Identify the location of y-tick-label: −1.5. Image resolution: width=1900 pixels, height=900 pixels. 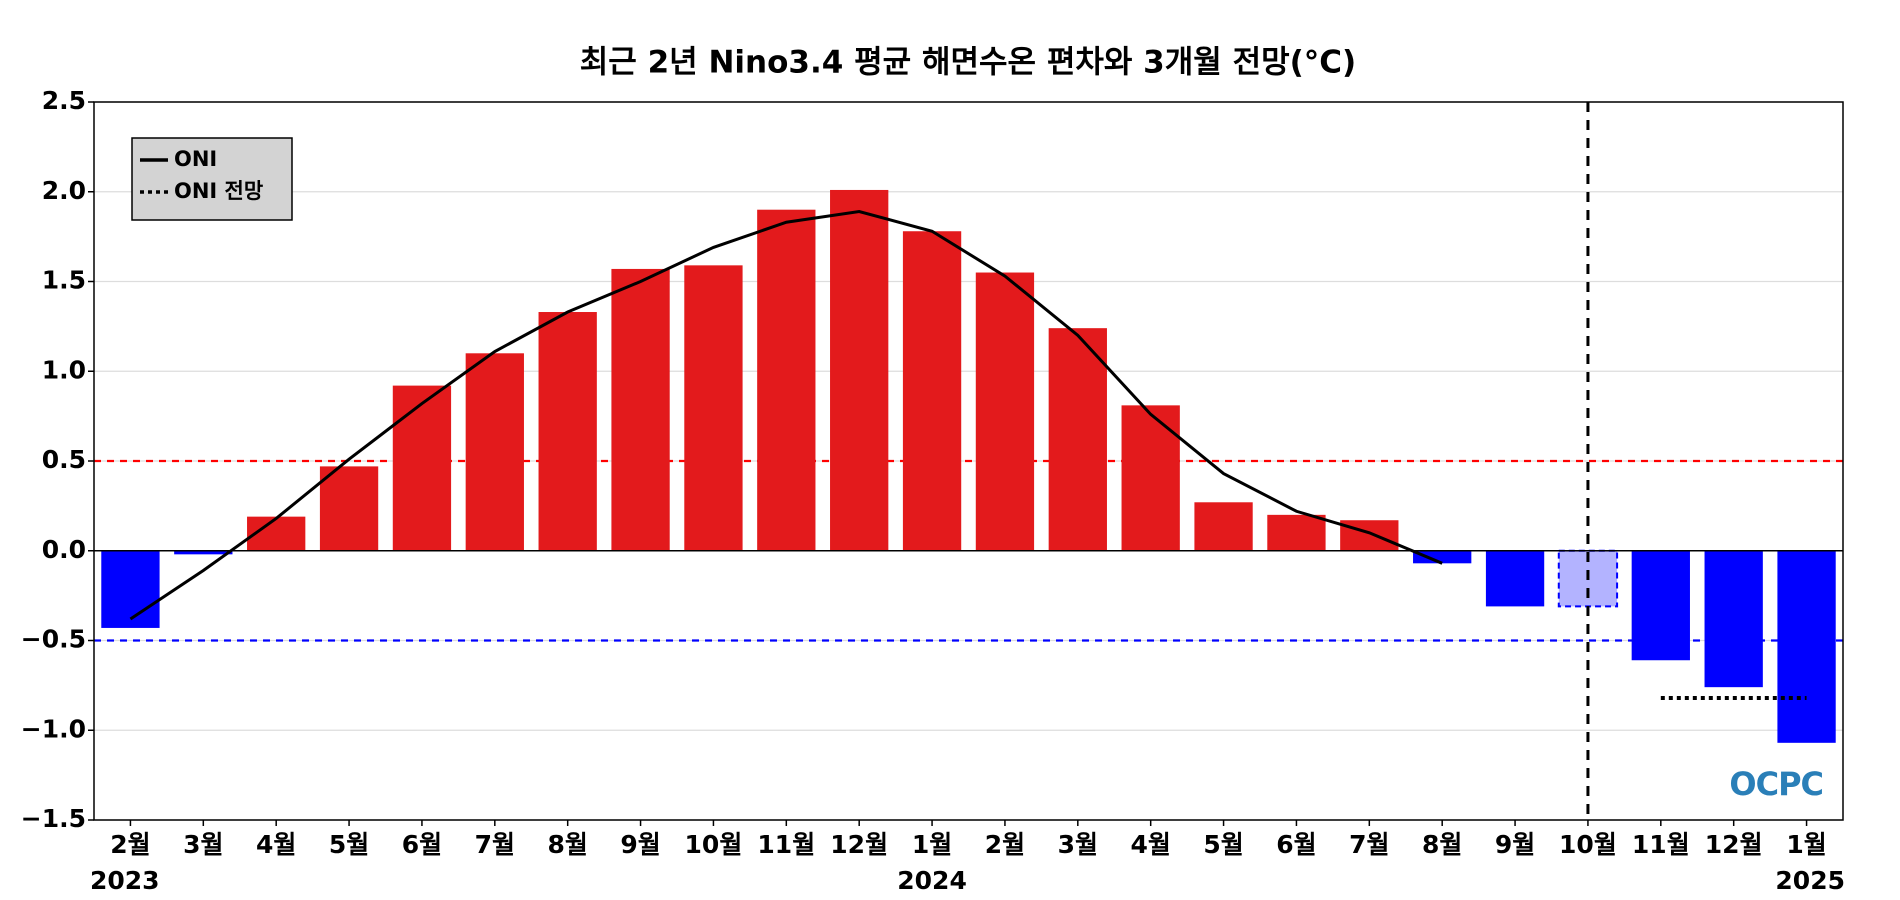
(53, 818).